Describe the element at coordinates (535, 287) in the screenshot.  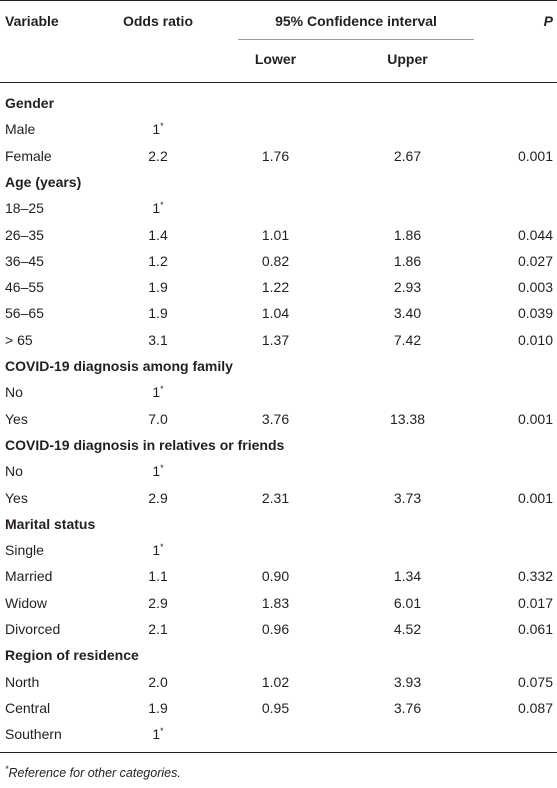
I see `p-value-cell: 0.003` at that location.